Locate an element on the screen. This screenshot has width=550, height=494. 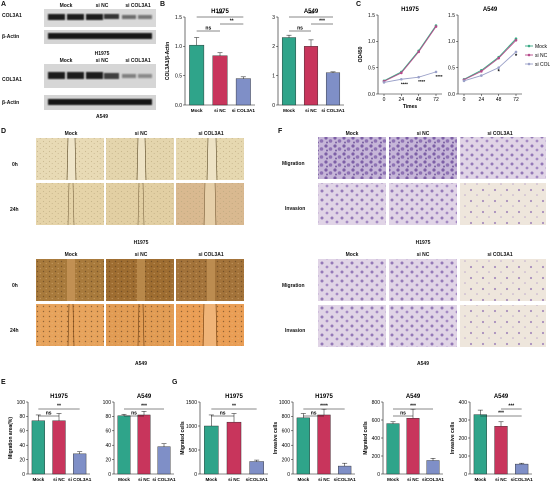
y-tick-label: 200 is located at coordinates (376, 457).